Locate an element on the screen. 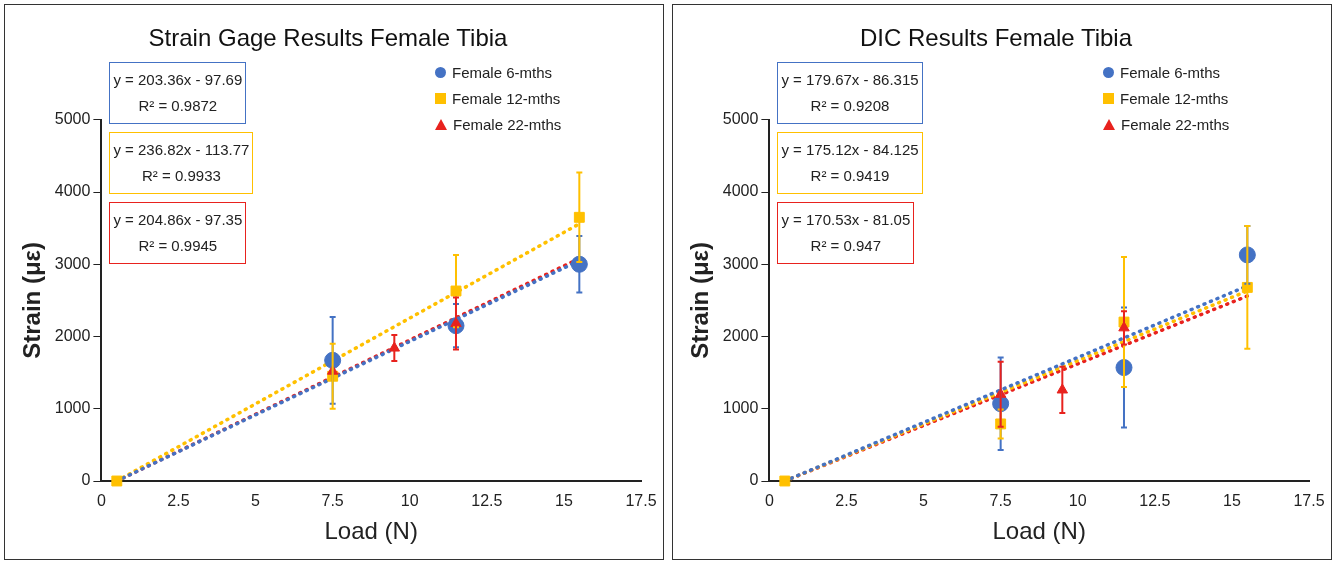 This screenshot has width=1340, height=566. chart-title: Strain Gage Results Female Tibia is located at coordinates (328, 38).